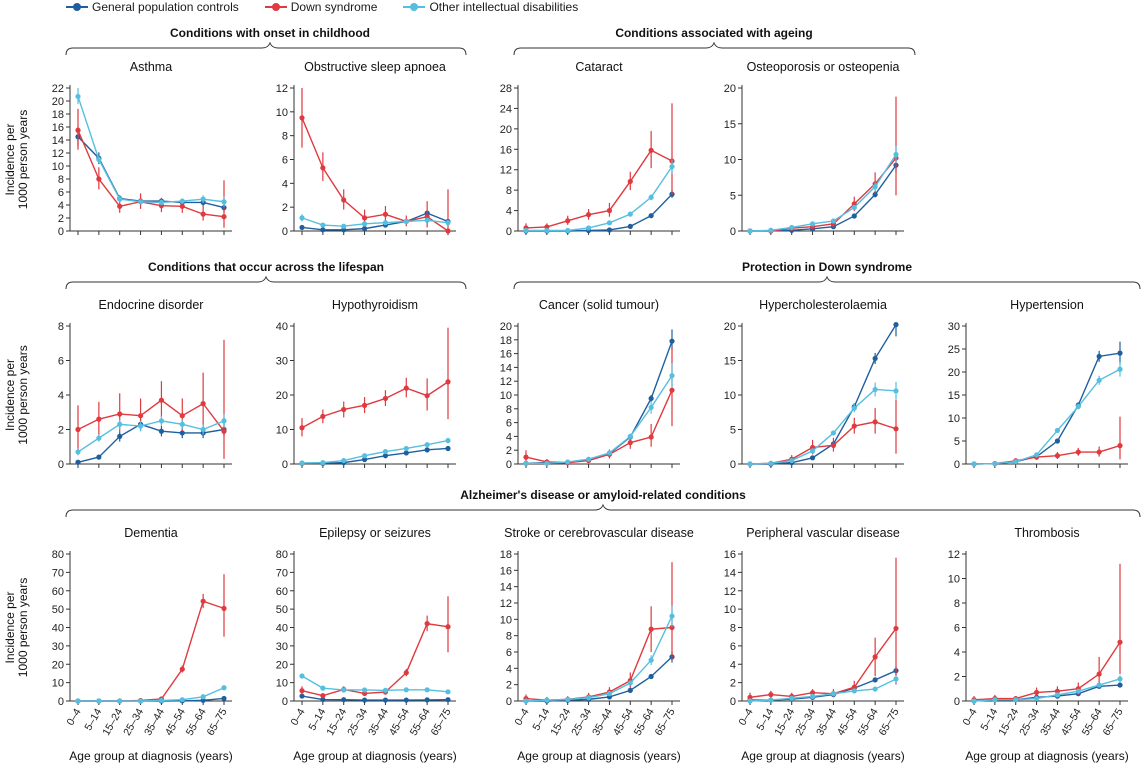 The image size is (1143, 764). Describe the element at coordinates (889, 721) in the screenshot. I see `x-tick-label: 65–75` at that location.